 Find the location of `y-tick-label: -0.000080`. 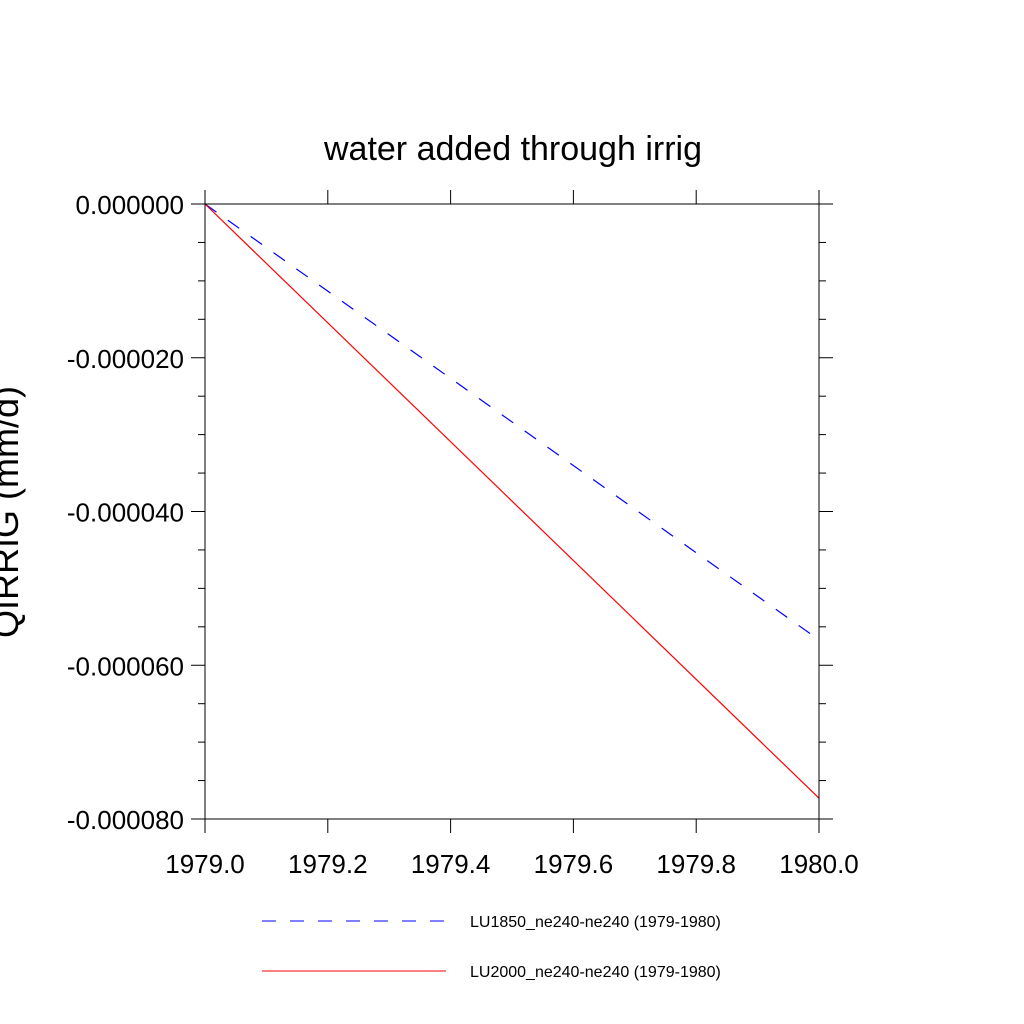

y-tick-label: -0.000080 is located at coordinates (125, 820).